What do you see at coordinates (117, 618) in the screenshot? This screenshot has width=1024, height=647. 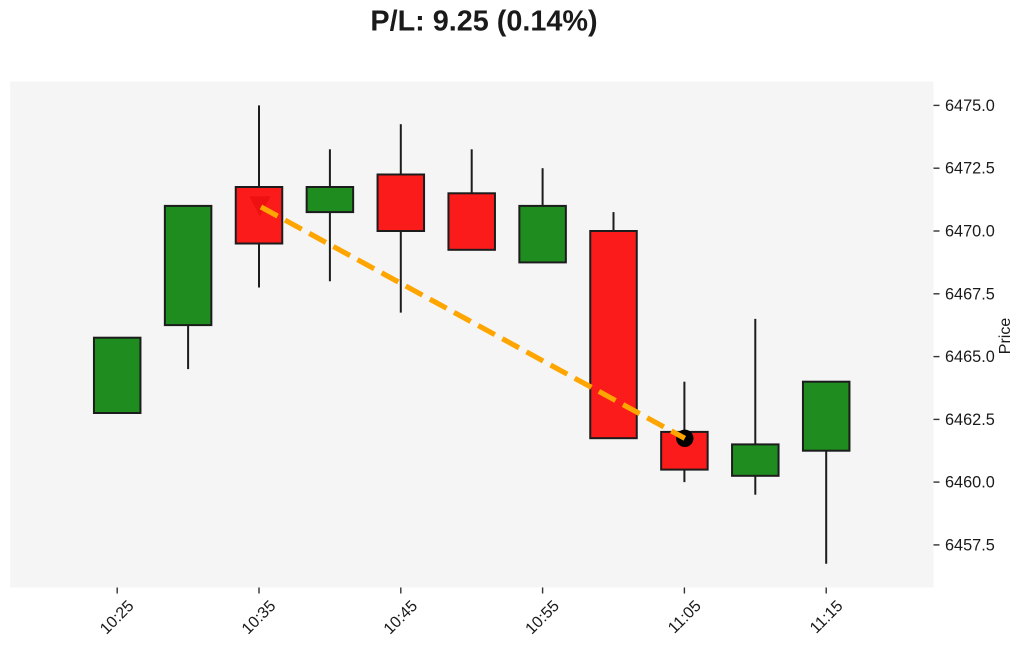 I see `svg-text: 10:25` at bounding box center [117, 618].